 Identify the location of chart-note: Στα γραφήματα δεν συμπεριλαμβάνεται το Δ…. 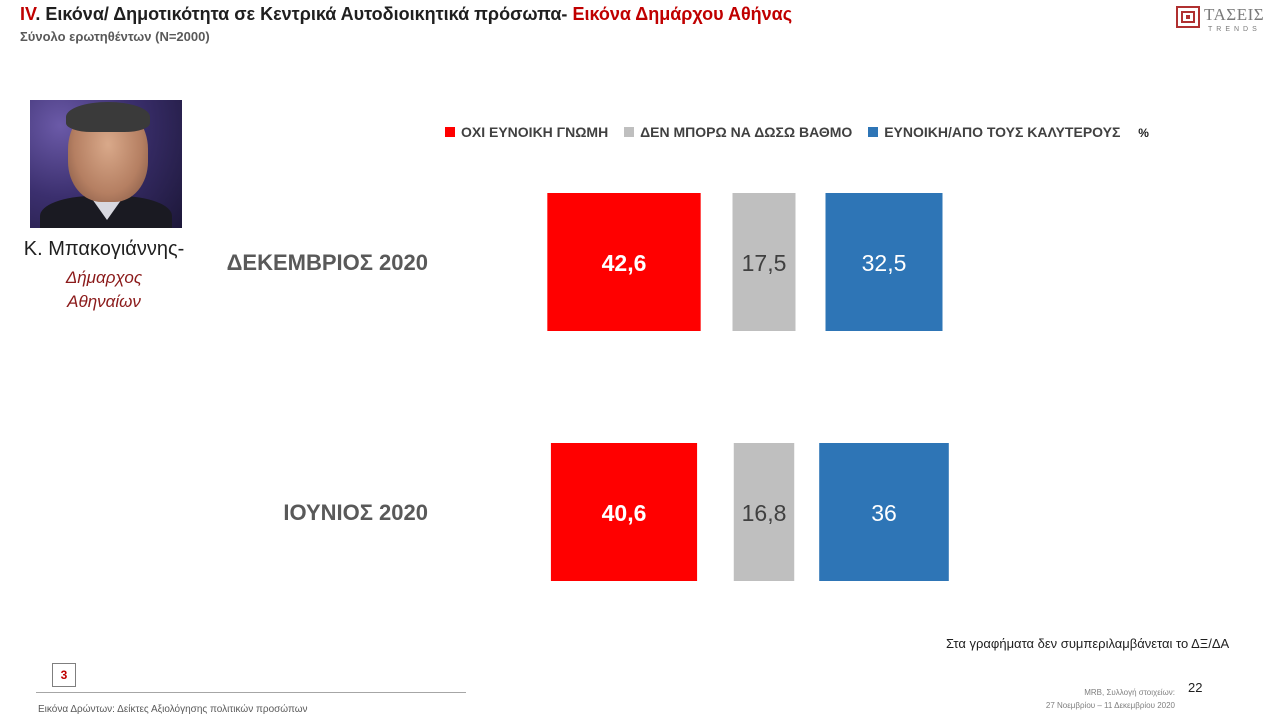
(1088, 643).